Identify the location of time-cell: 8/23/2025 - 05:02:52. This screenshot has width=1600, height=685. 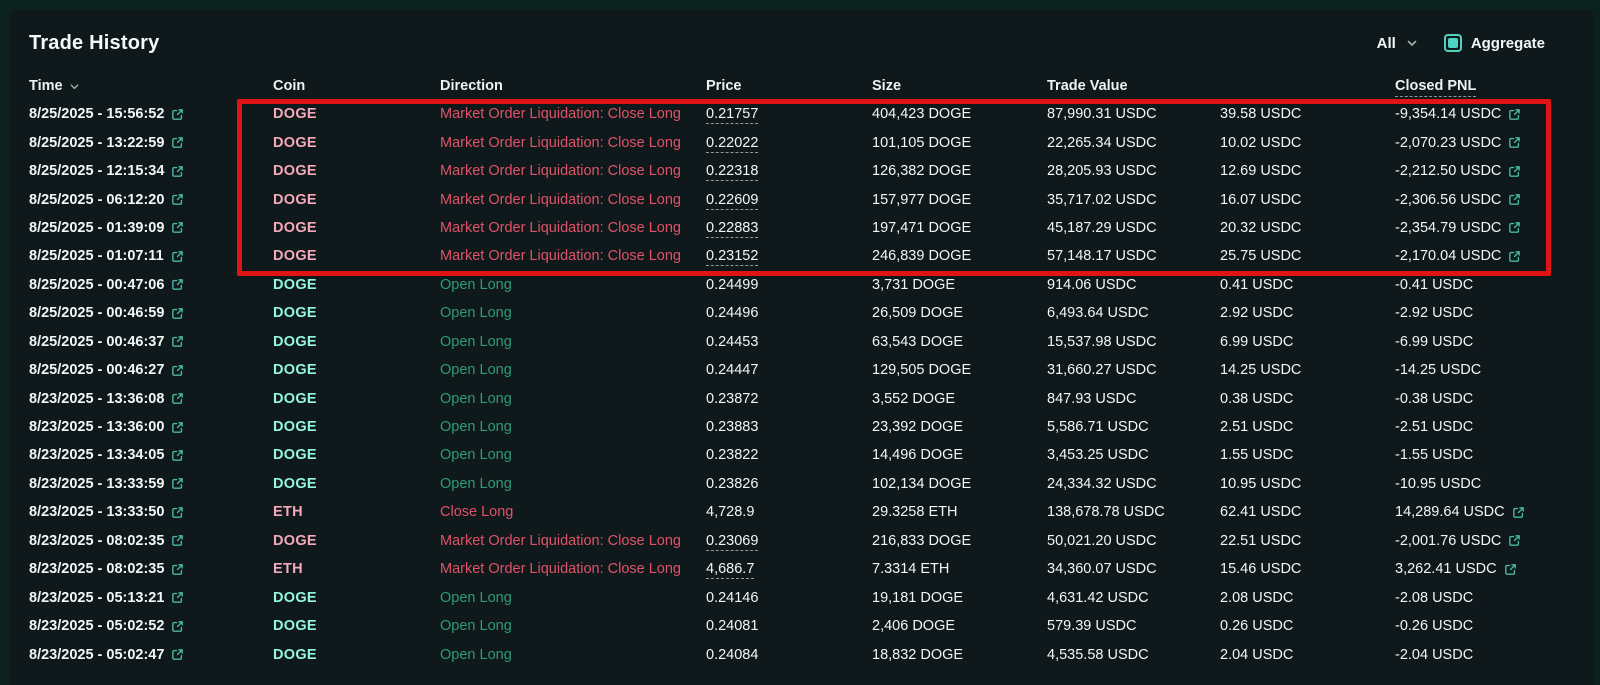
(151, 626).